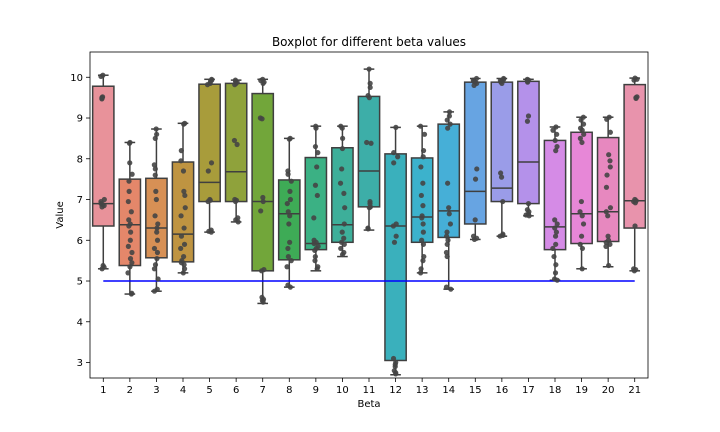 The height and width of the screenshot is (432, 720). What do you see at coordinates (263, 390) in the screenshot?
I see `x-tick-label: 7` at bounding box center [263, 390].